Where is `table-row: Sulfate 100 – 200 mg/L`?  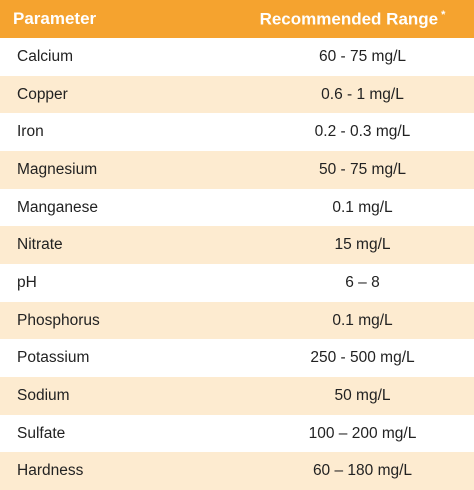
table-row: Sulfate 100 – 200 mg/L is located at coordinates (237, 433).